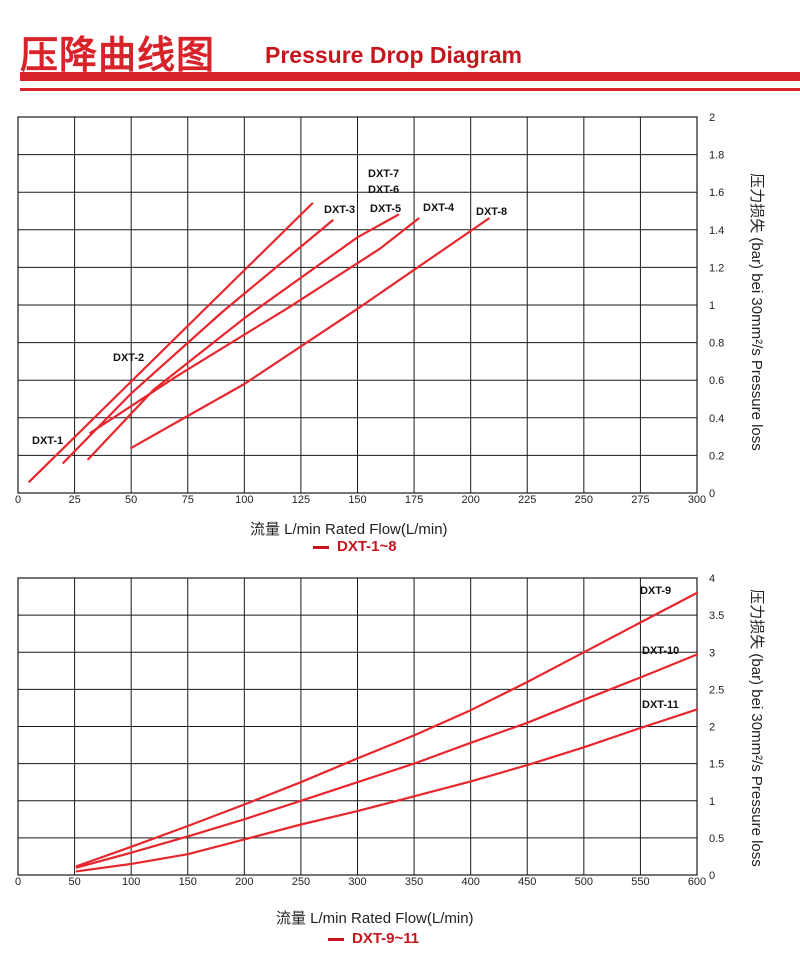 The height and width of the screenshot is (966, 800). Describe the element at coordinates (712, 653) in the screenshot. I see `y-tick-label: 3` at that location.